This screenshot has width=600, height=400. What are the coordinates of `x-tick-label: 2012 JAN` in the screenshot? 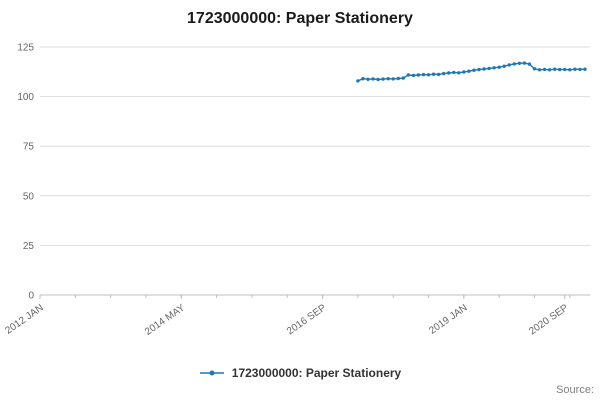 It's located at (24, 319).